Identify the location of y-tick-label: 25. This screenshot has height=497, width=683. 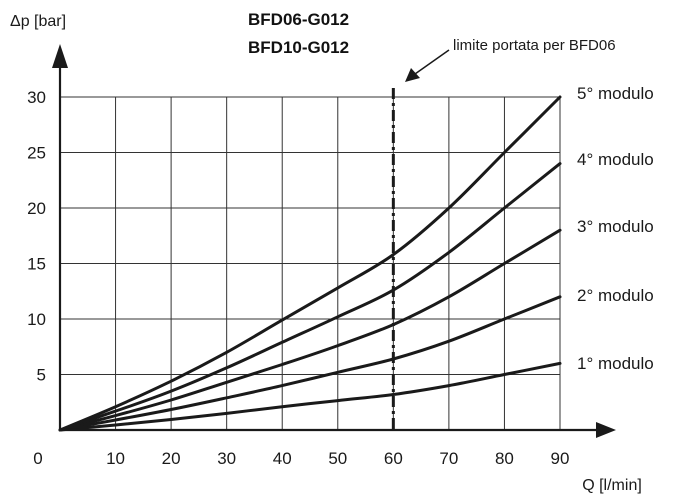
(36, 153).